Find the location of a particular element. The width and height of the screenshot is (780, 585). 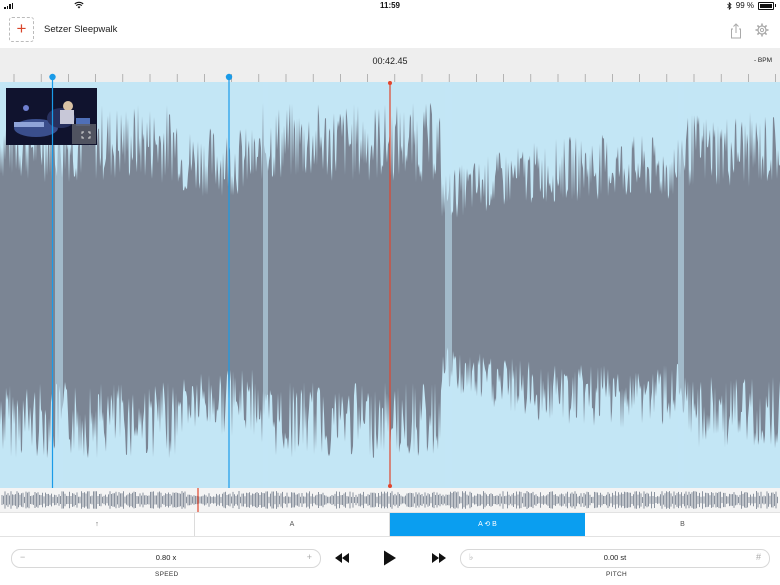

gear-icon is located at coordinates (762, 30).